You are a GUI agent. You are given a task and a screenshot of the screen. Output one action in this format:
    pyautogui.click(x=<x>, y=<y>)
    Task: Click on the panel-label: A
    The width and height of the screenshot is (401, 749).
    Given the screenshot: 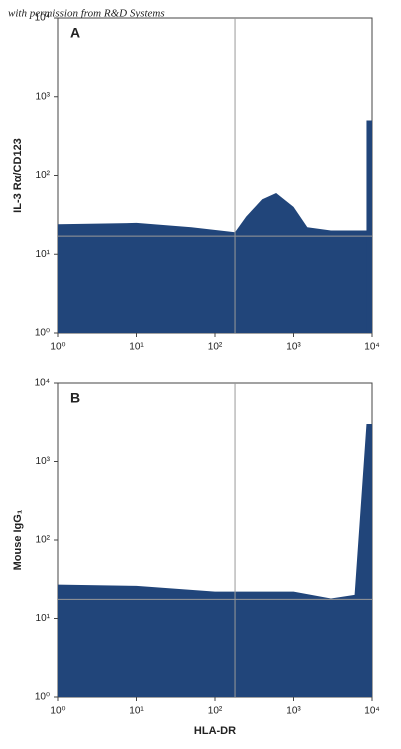 What is the action you would take?
    pyautogui.click(x=75, y=33)
    